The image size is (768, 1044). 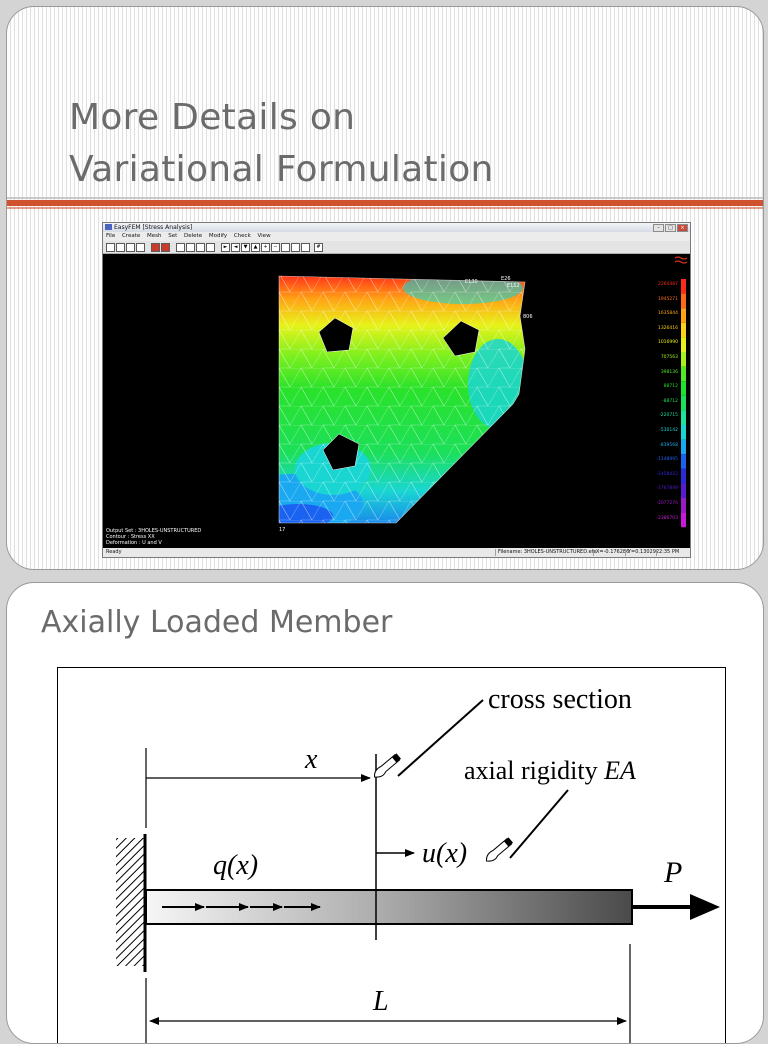 What do you see at coordinates (235, 247) in the screenshot?
I see `arrow-left-icon: ◄` at bounding box center [235, 247].